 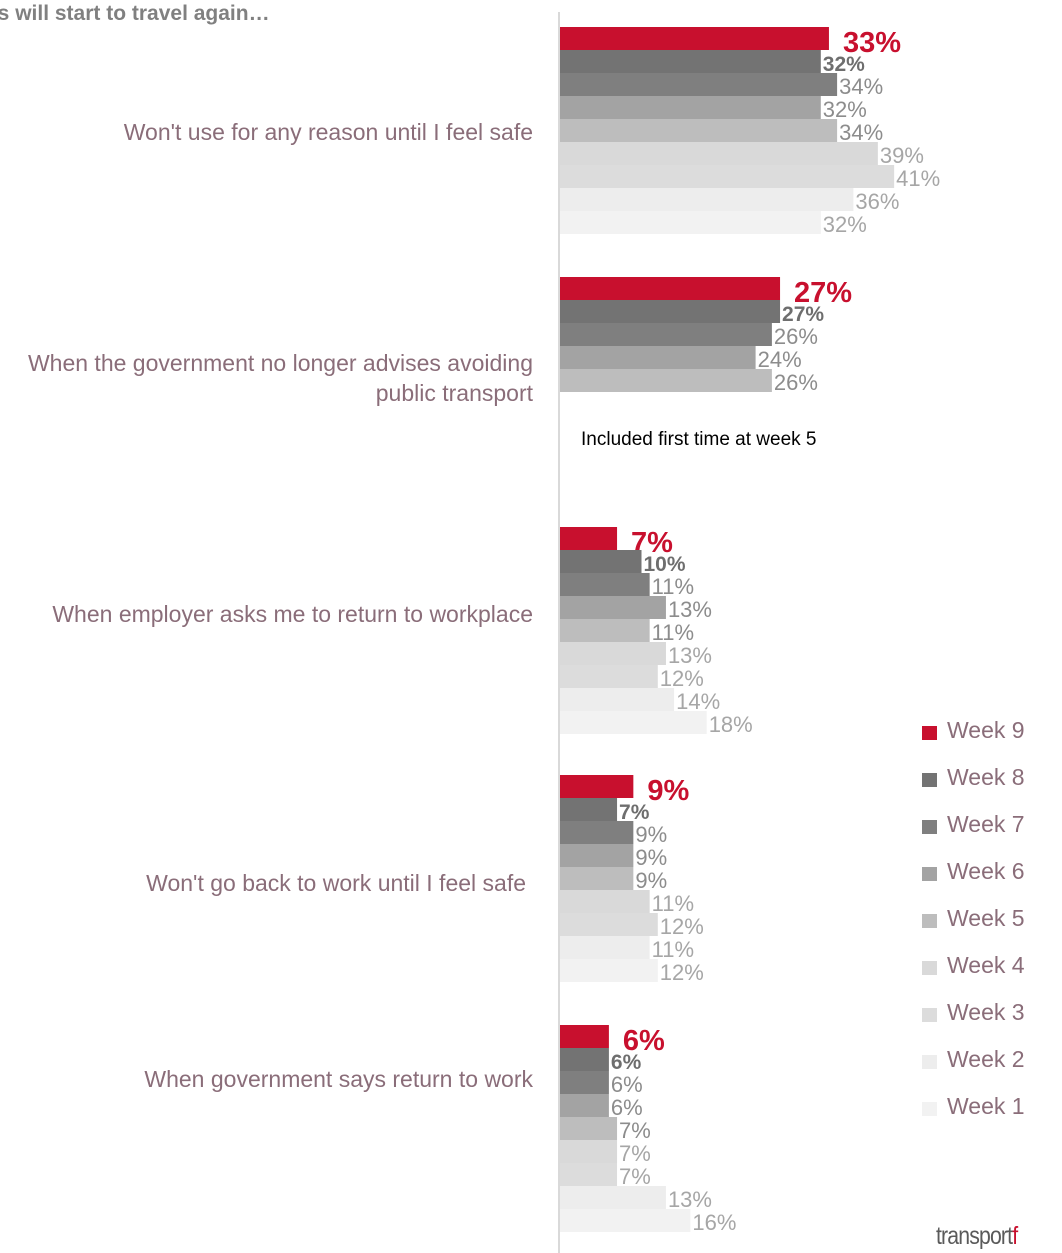 What do you see at coordinates (665, 564) in the screenshot?
I see `data-label: 10%` at bounding box center [665, 564].